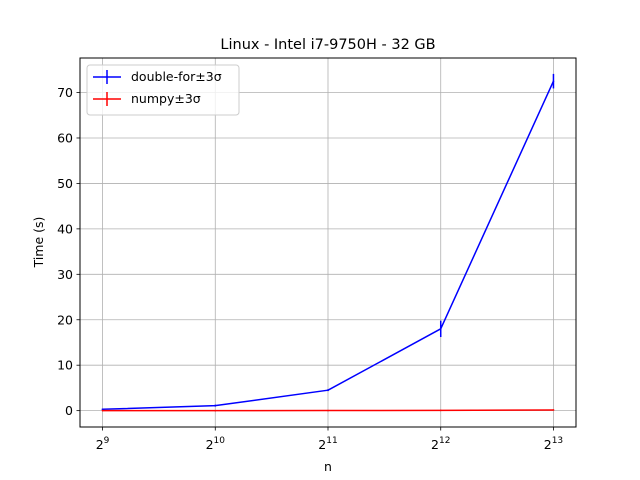 The height and width of the screenshot is (480, 640). What do you see at coordinates (65, 228) in the screenshot?
I see `y-tick-label: 40` at bounding box center [65, 228].